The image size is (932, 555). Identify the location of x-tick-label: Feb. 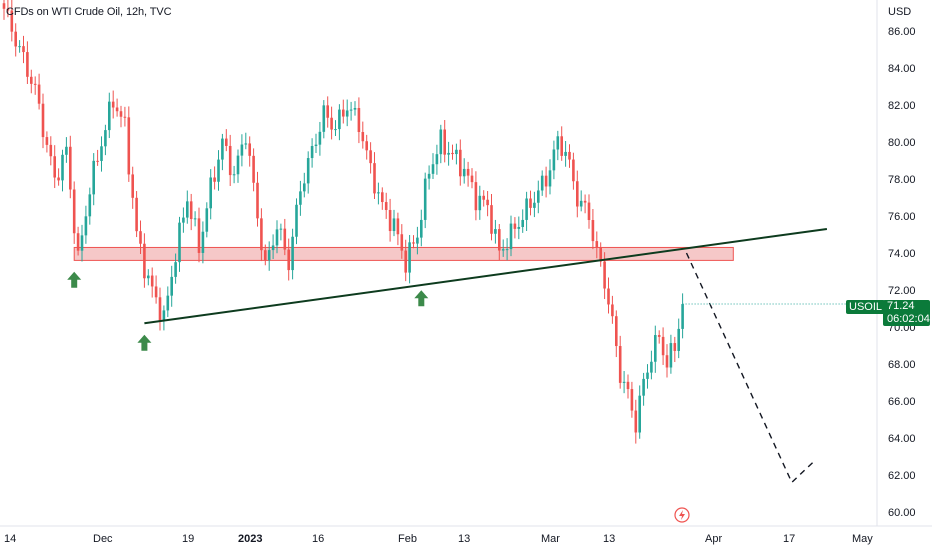
(407, 539).